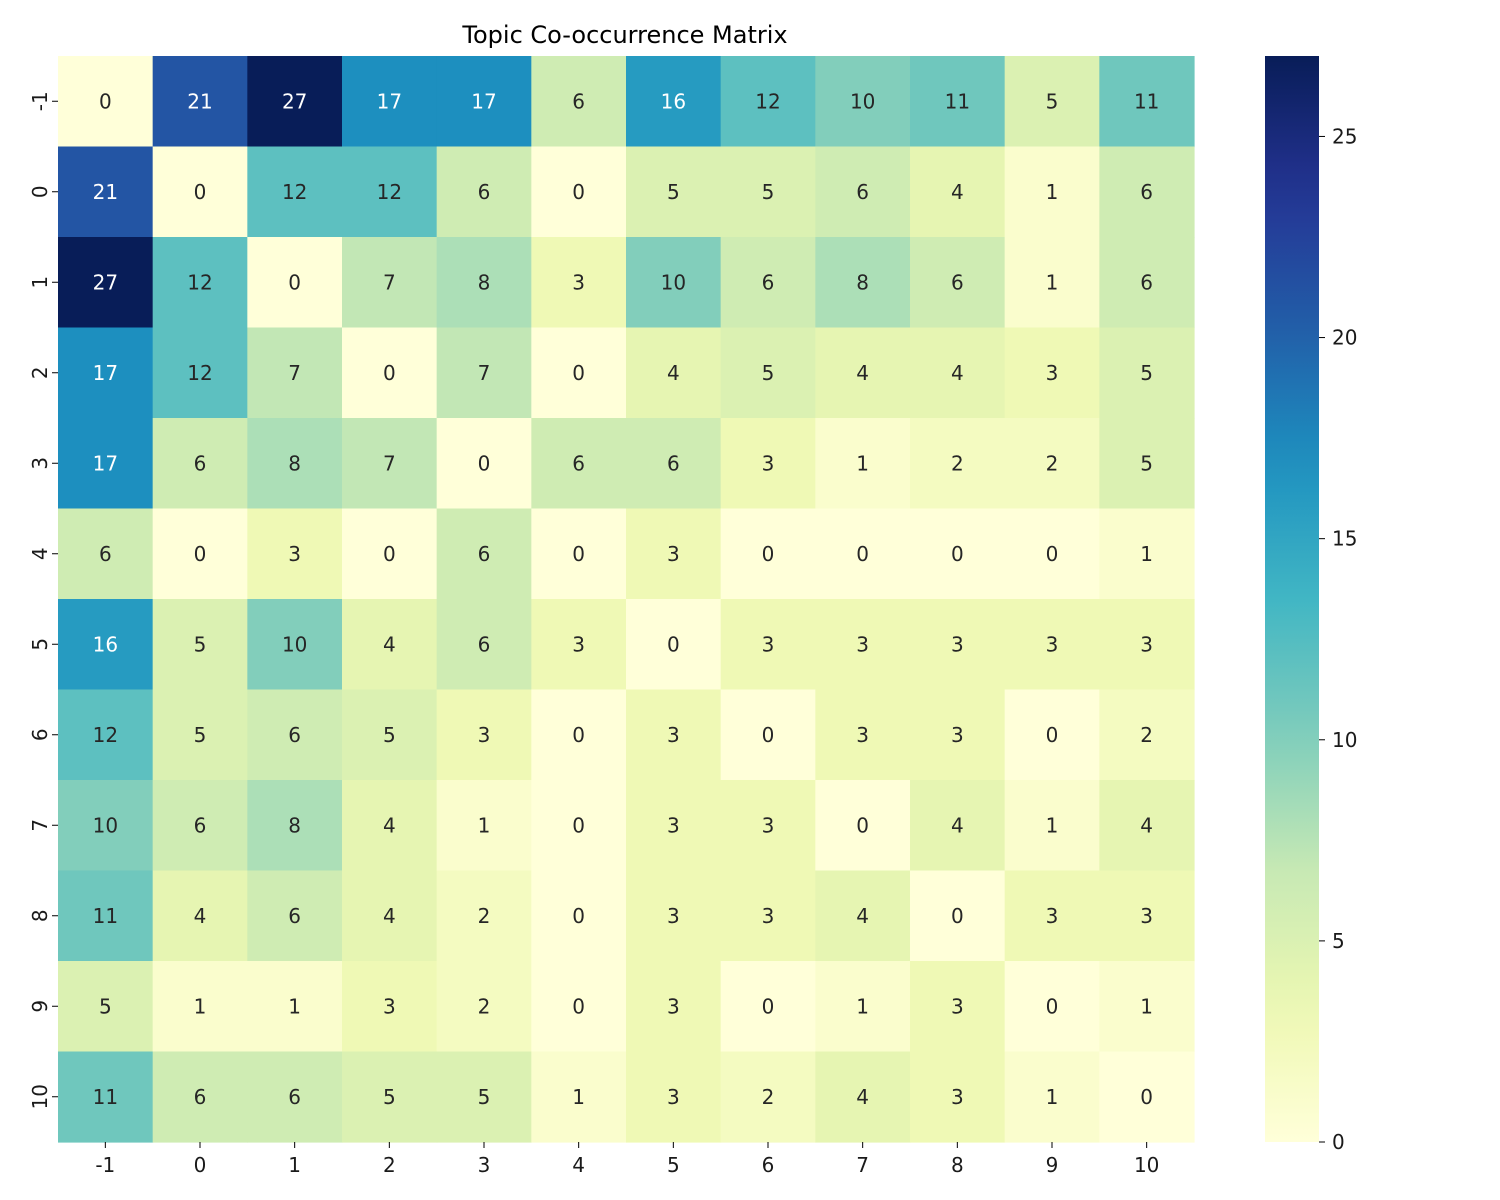 This screenshot has height=1200, width=1500. I want to click on y-tick-label: 8, so click(40, 915).